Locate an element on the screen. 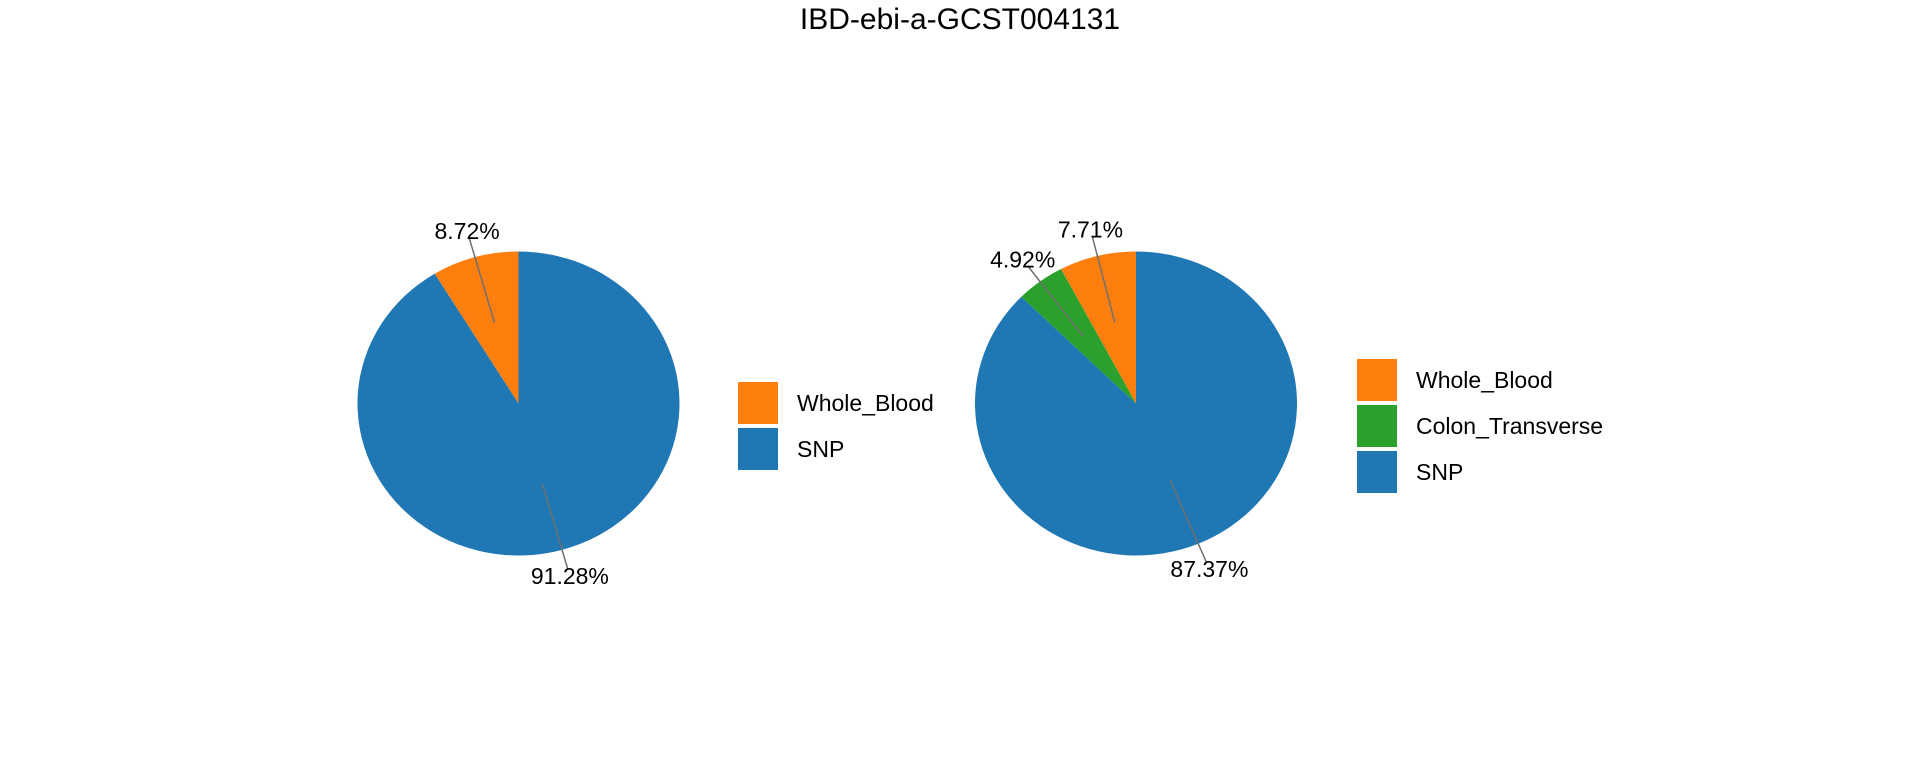 The image size is (1920, 768). percent-label: 87.37% is located at coordinates (1209, 569).